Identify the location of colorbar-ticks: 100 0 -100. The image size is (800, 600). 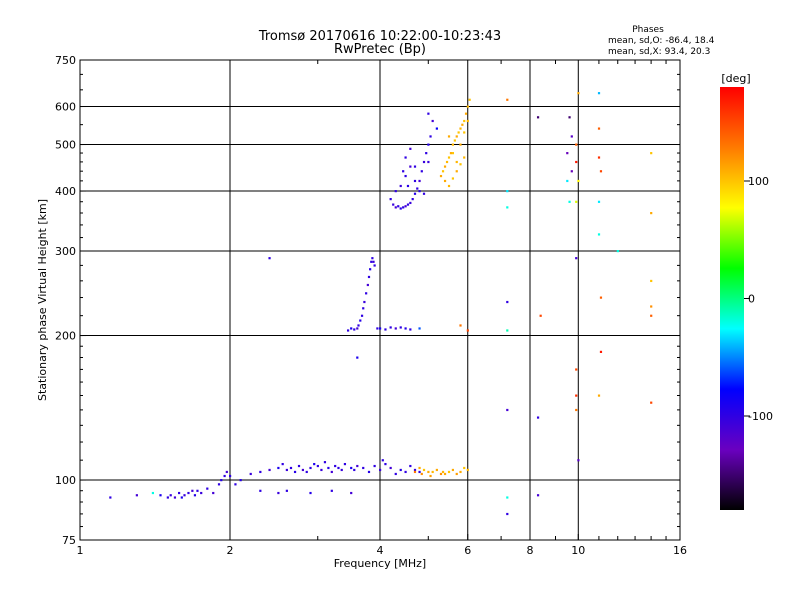
(758, 299).